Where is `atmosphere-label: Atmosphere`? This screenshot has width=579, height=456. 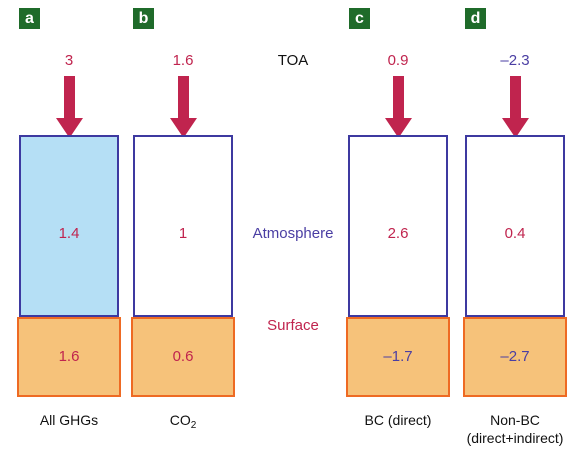 atmosphere-label: Atmosphere is located at coordinates (293, 233).